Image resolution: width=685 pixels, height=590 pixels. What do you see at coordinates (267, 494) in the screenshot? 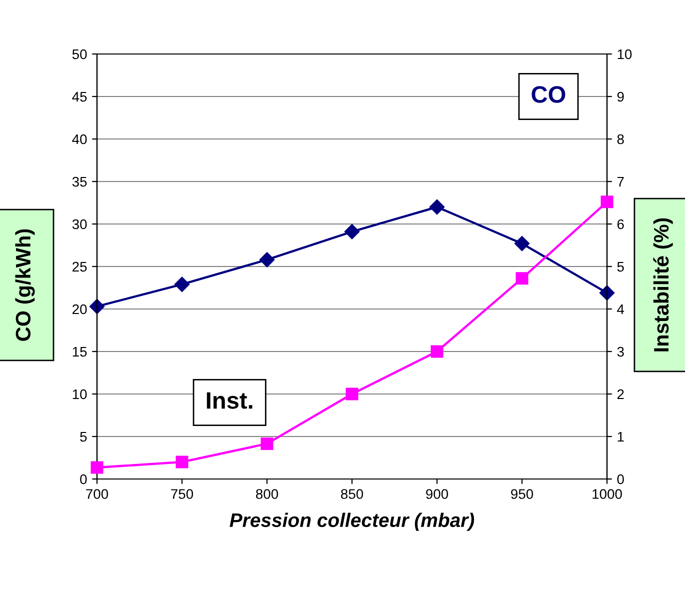
I see `x-tick-label: 800` at bounding box center [267, 494].